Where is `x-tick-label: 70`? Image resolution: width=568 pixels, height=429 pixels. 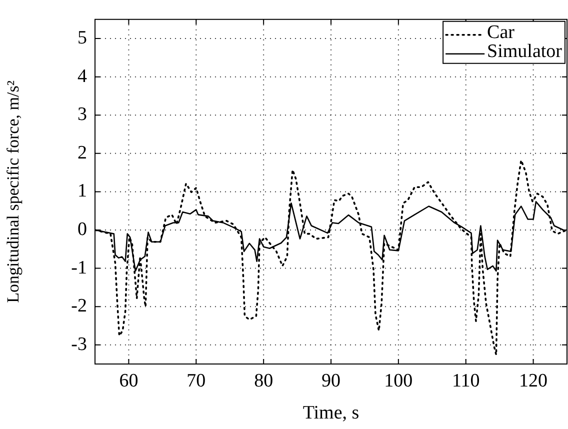
x-tick-label: 70 is located at coordinates (196, 381).